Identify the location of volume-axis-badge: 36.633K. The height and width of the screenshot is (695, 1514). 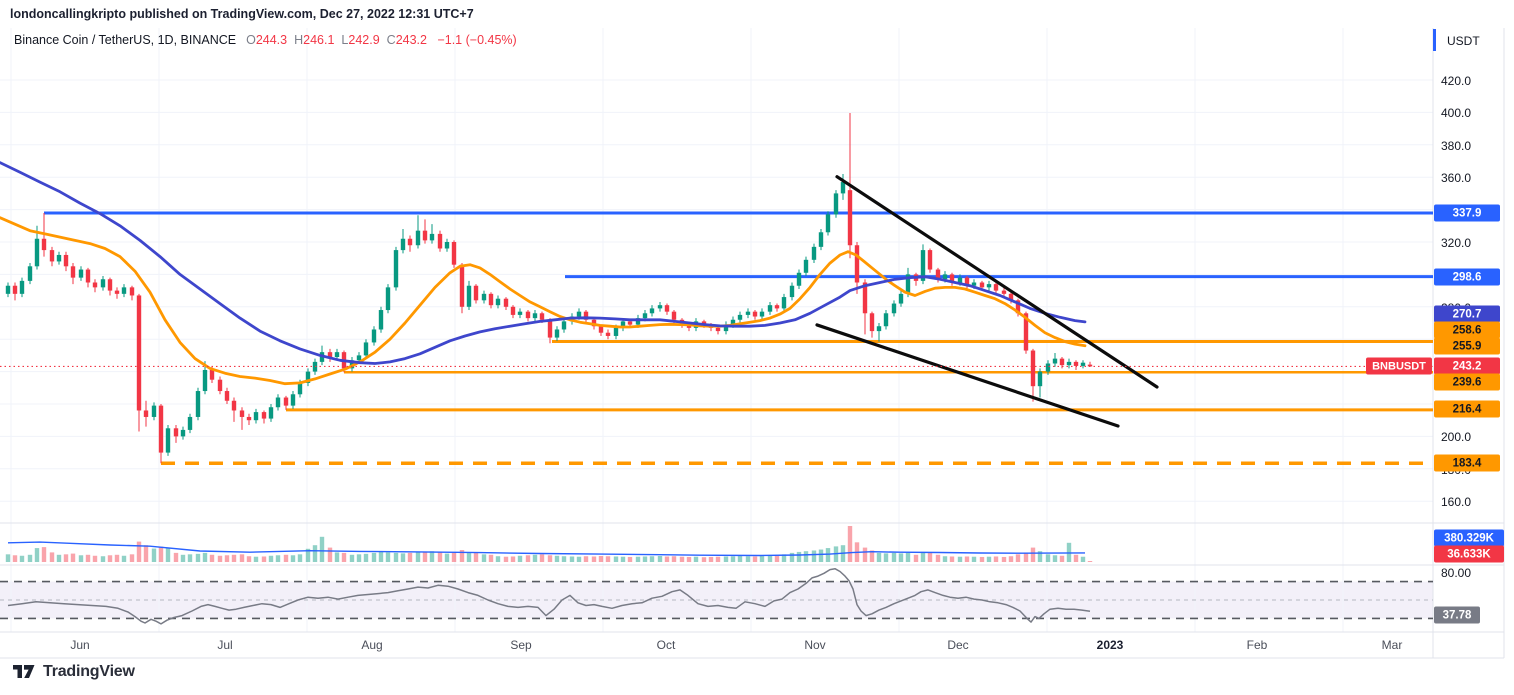
(1469, 554).